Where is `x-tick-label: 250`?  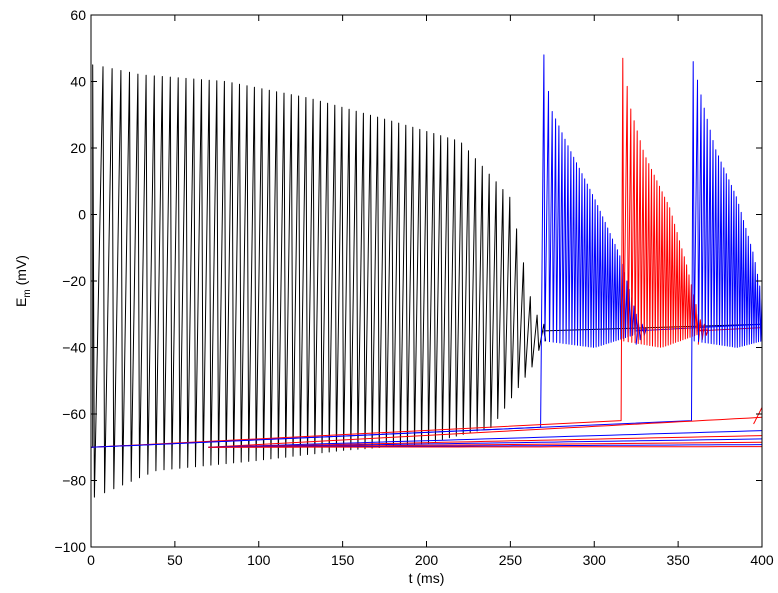
x-tick-label: 250 is located at coordinates (511, 560).